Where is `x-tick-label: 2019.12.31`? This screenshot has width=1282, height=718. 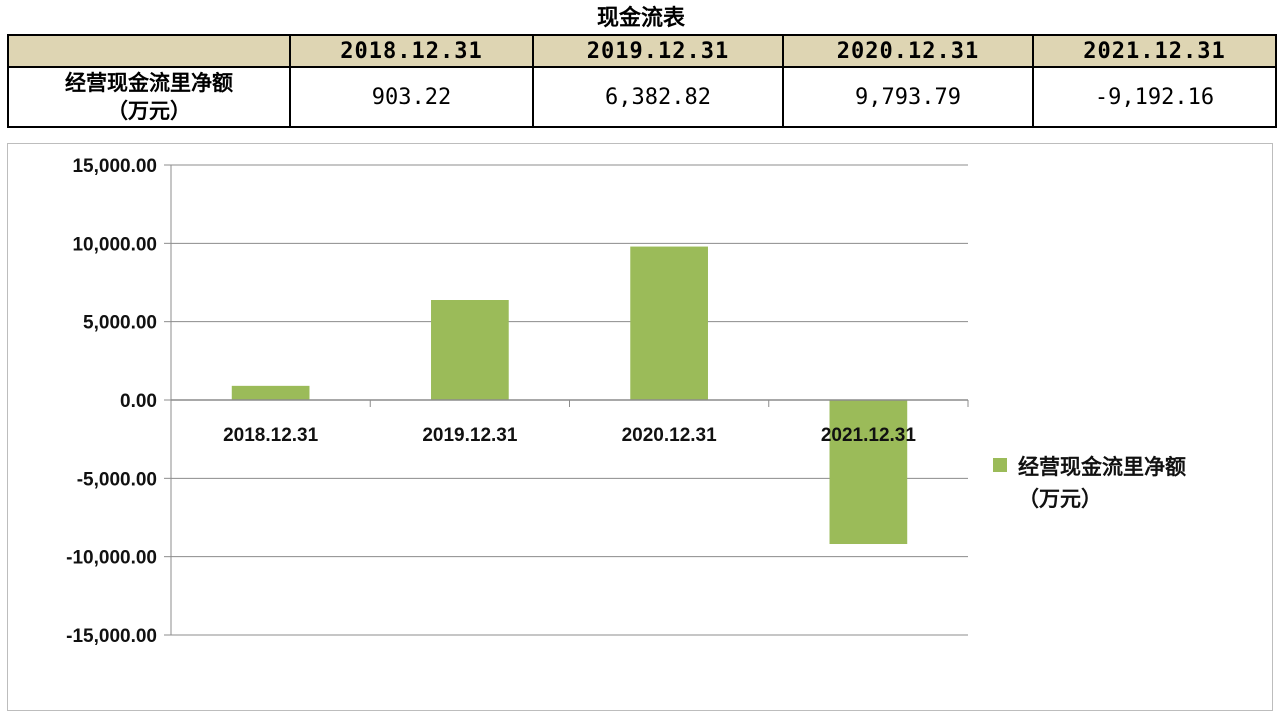
x-tick-label: 2019.12.31 is located at coordinates (470, 435).